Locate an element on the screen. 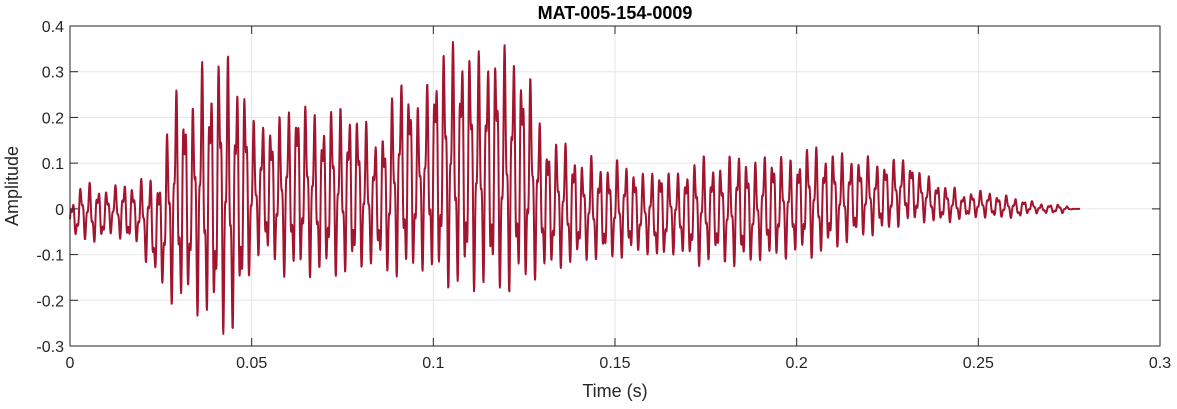 Image resolution: width=1177 pixels, height=409 pixels. y-tick-label: 0.3 is located at coordinates (53, 73).